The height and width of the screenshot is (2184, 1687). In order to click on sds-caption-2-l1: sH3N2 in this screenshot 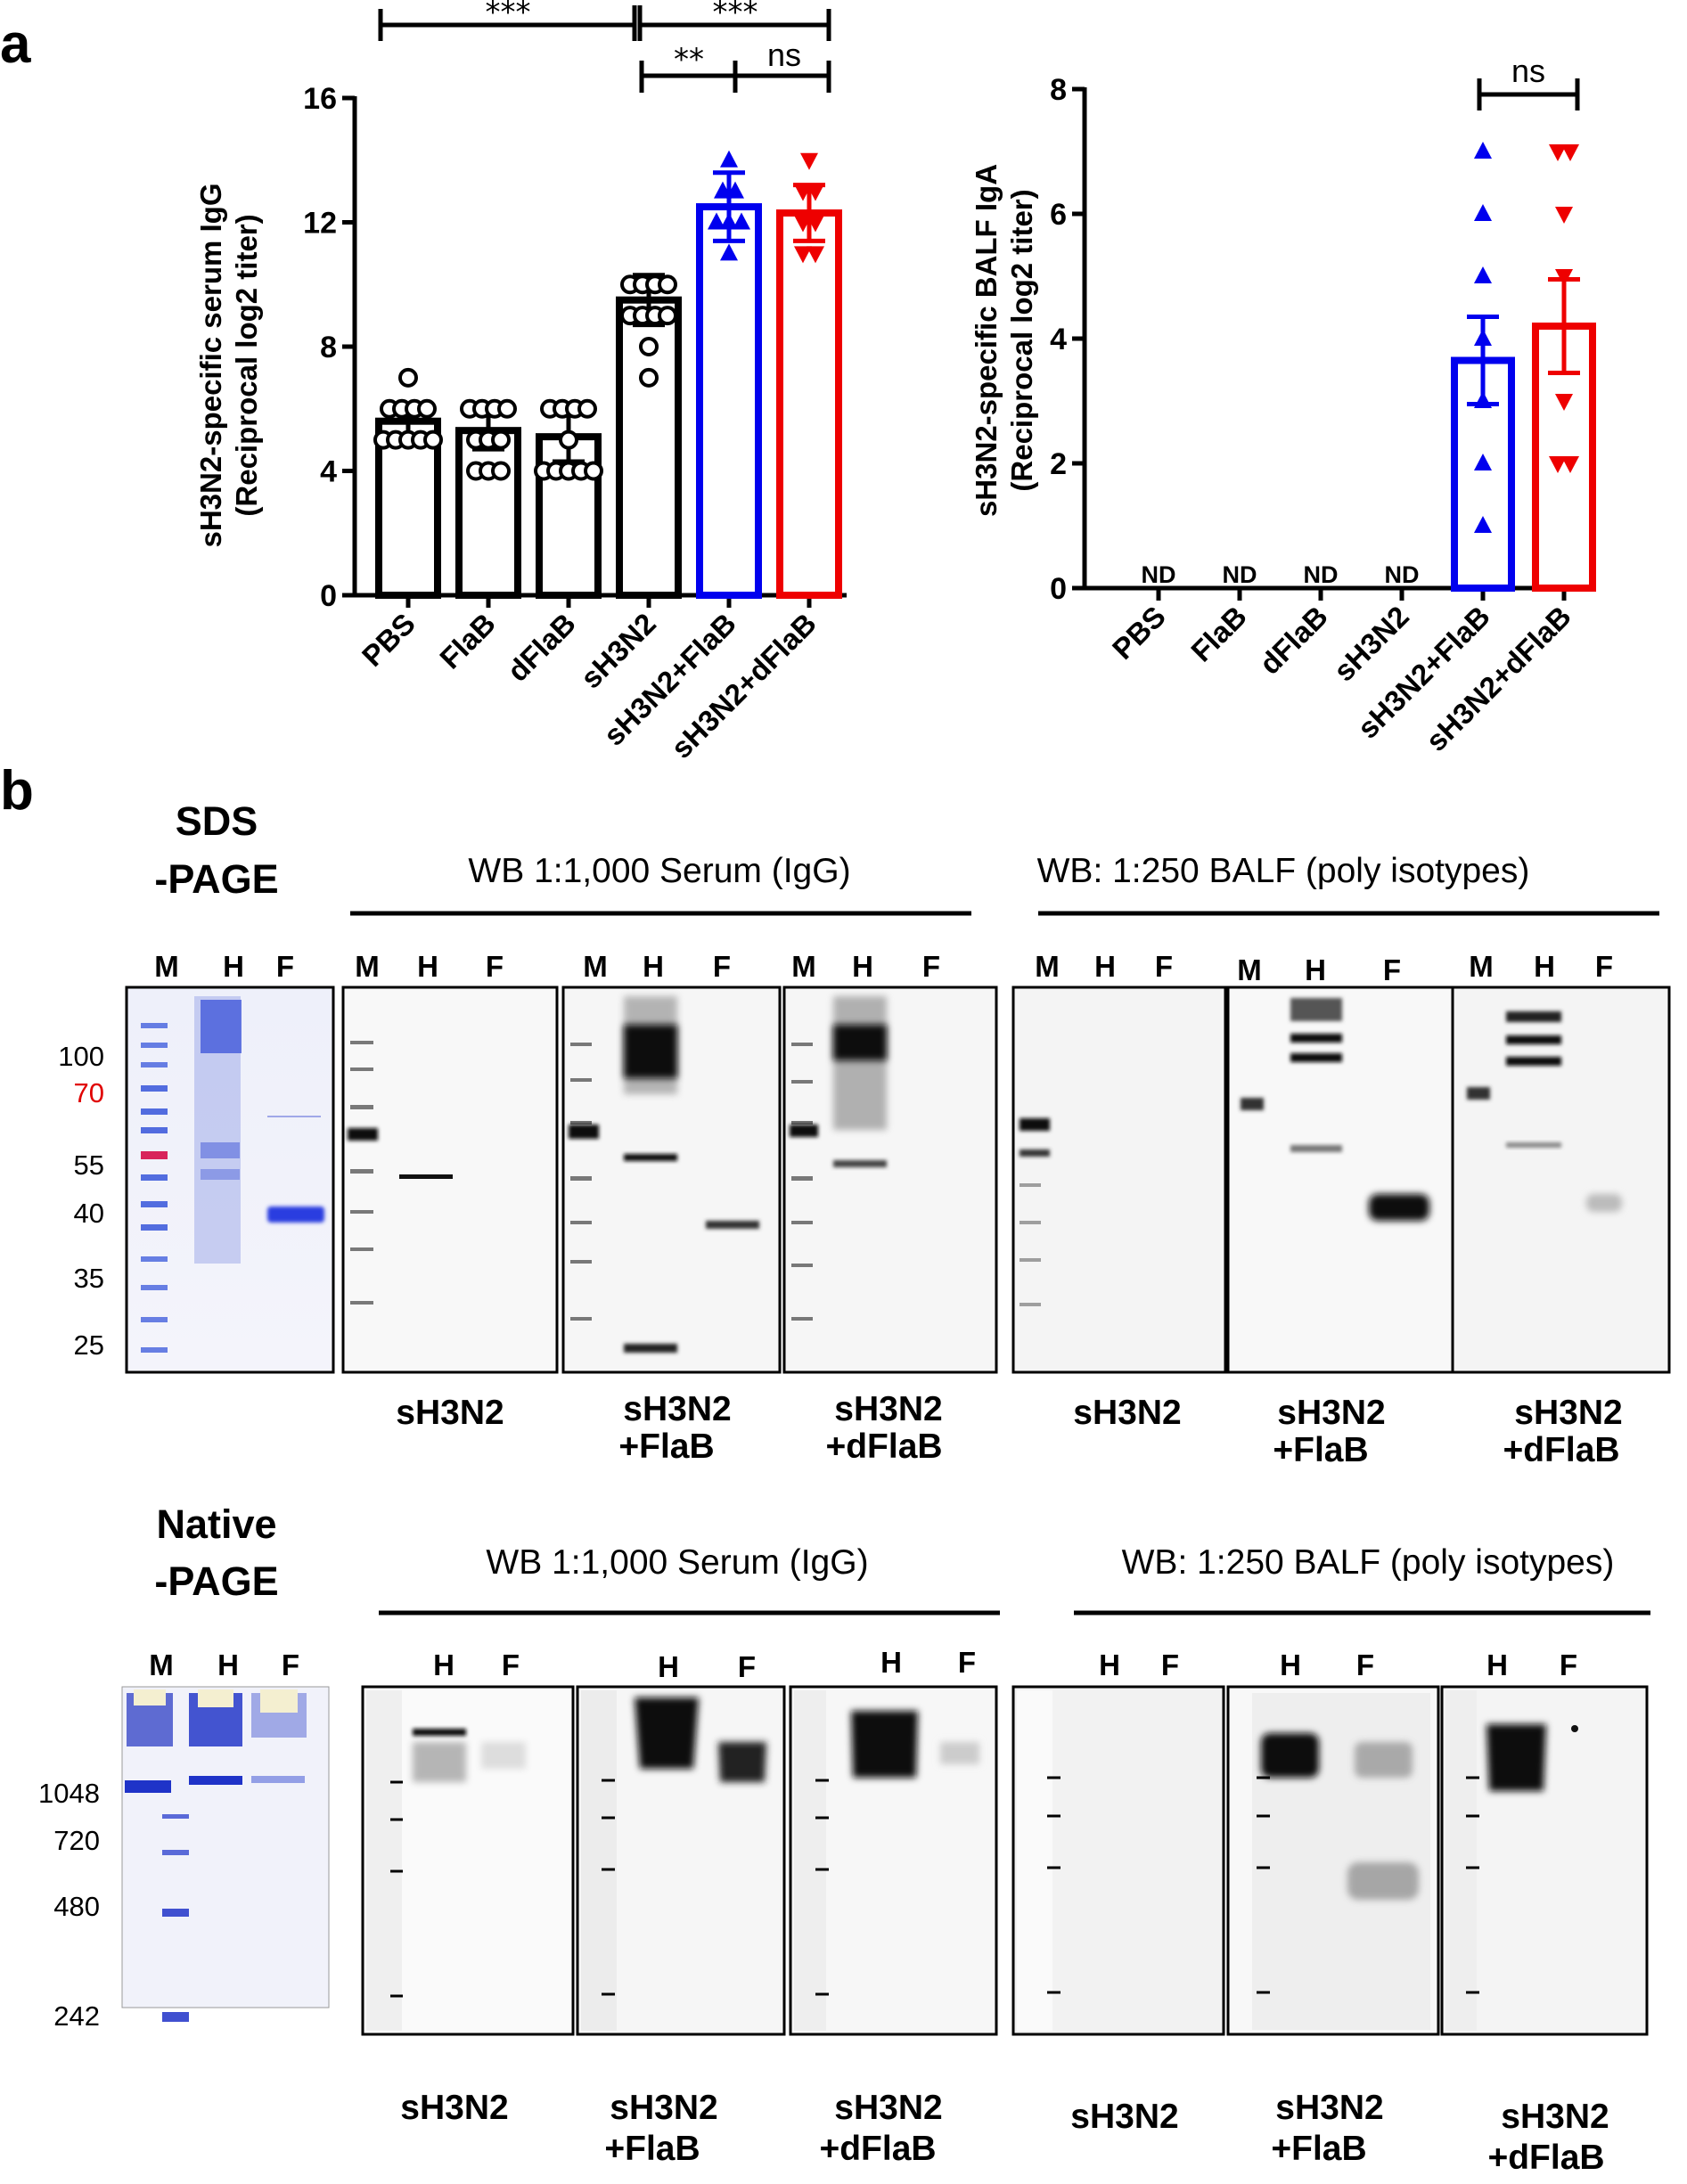, I will do `click(677, 1409)`.